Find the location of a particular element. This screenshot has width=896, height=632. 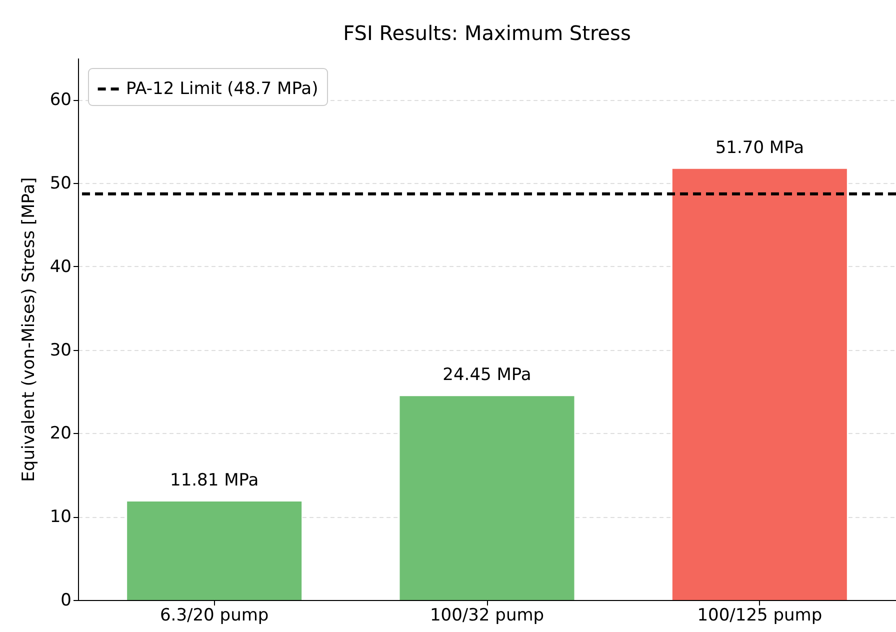

x-tick-label: 100/125 pump is located at coordinates (759, 616).